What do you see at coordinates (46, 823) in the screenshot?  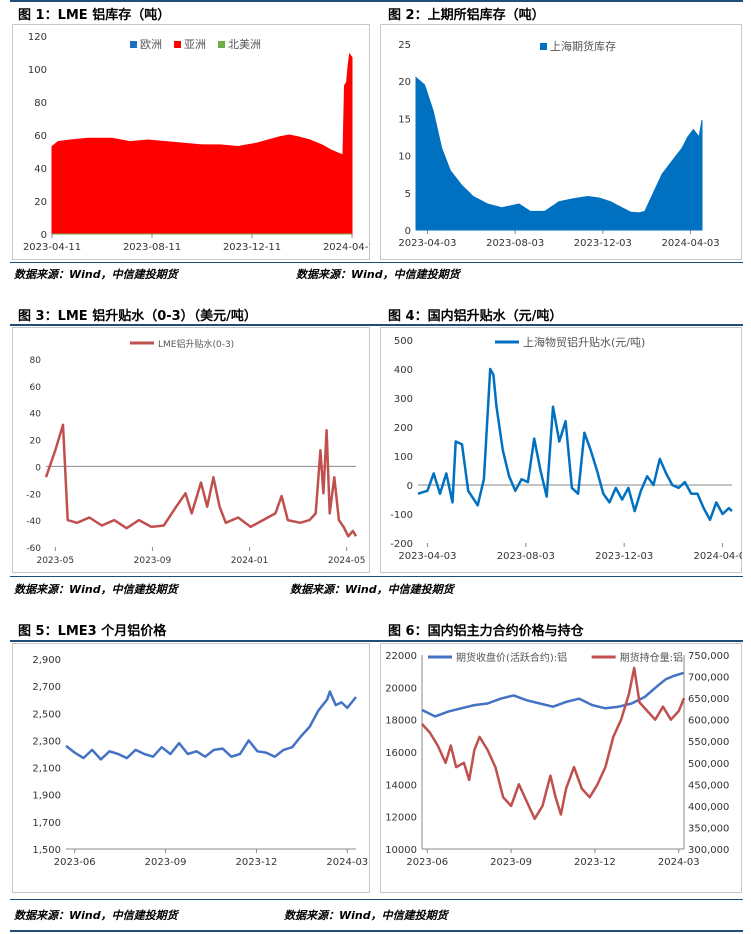 I see `fig5-ytick-label: 1,700` at bounding box center [46, 823].